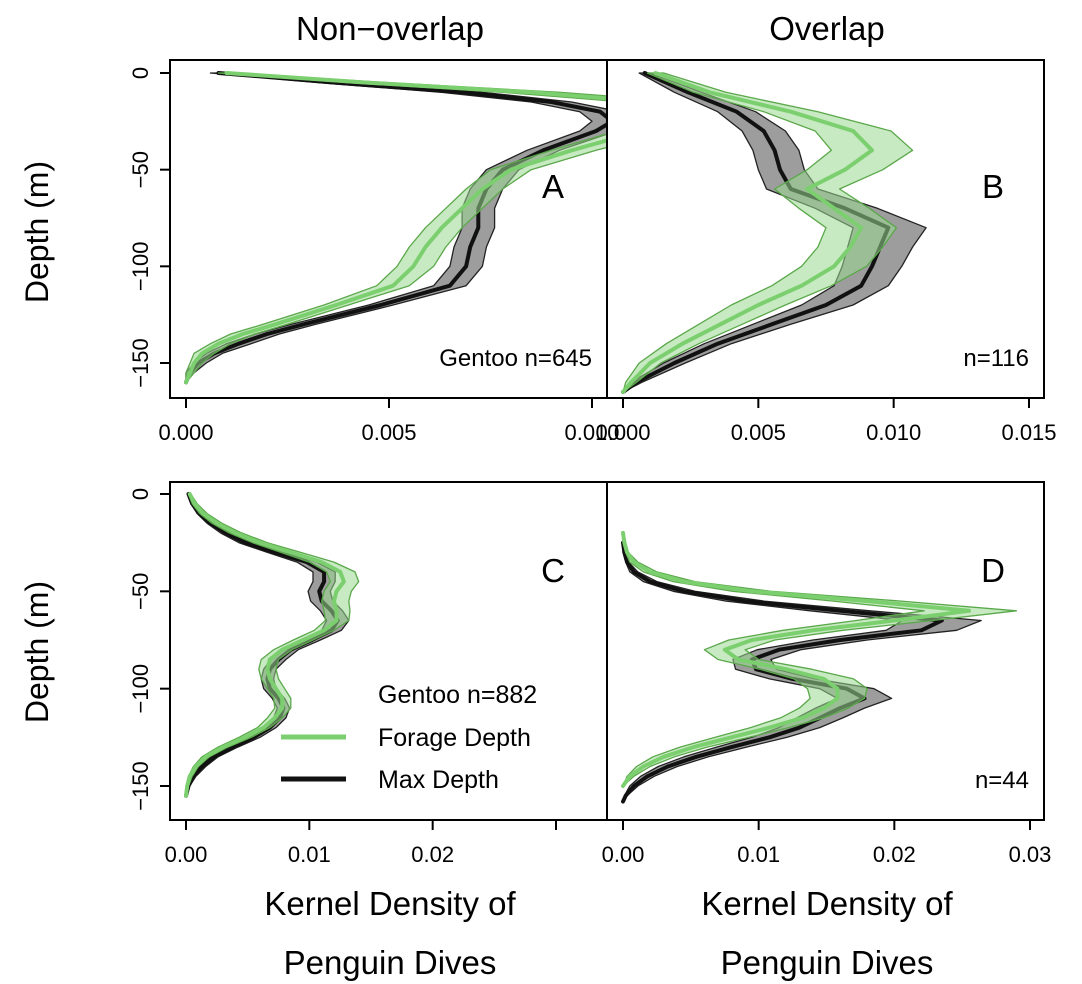 The height and width of the screenshot is (984, 1082). I want to click on line-forage-depth-b, so click(747, 232).